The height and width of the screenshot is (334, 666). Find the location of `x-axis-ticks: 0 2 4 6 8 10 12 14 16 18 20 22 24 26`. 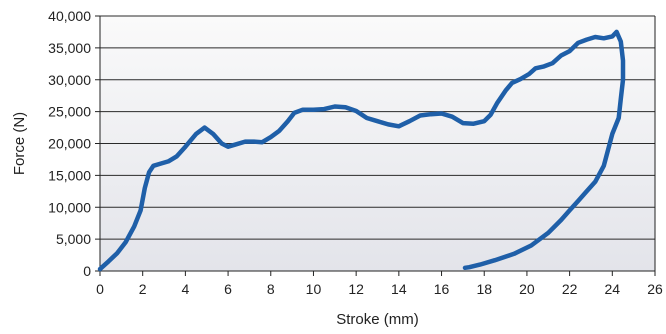

x-axis-ticks: 0 2 4 6 8 10 12 14 16 18 20 22 24 26 is located at coordinates (379, 284).